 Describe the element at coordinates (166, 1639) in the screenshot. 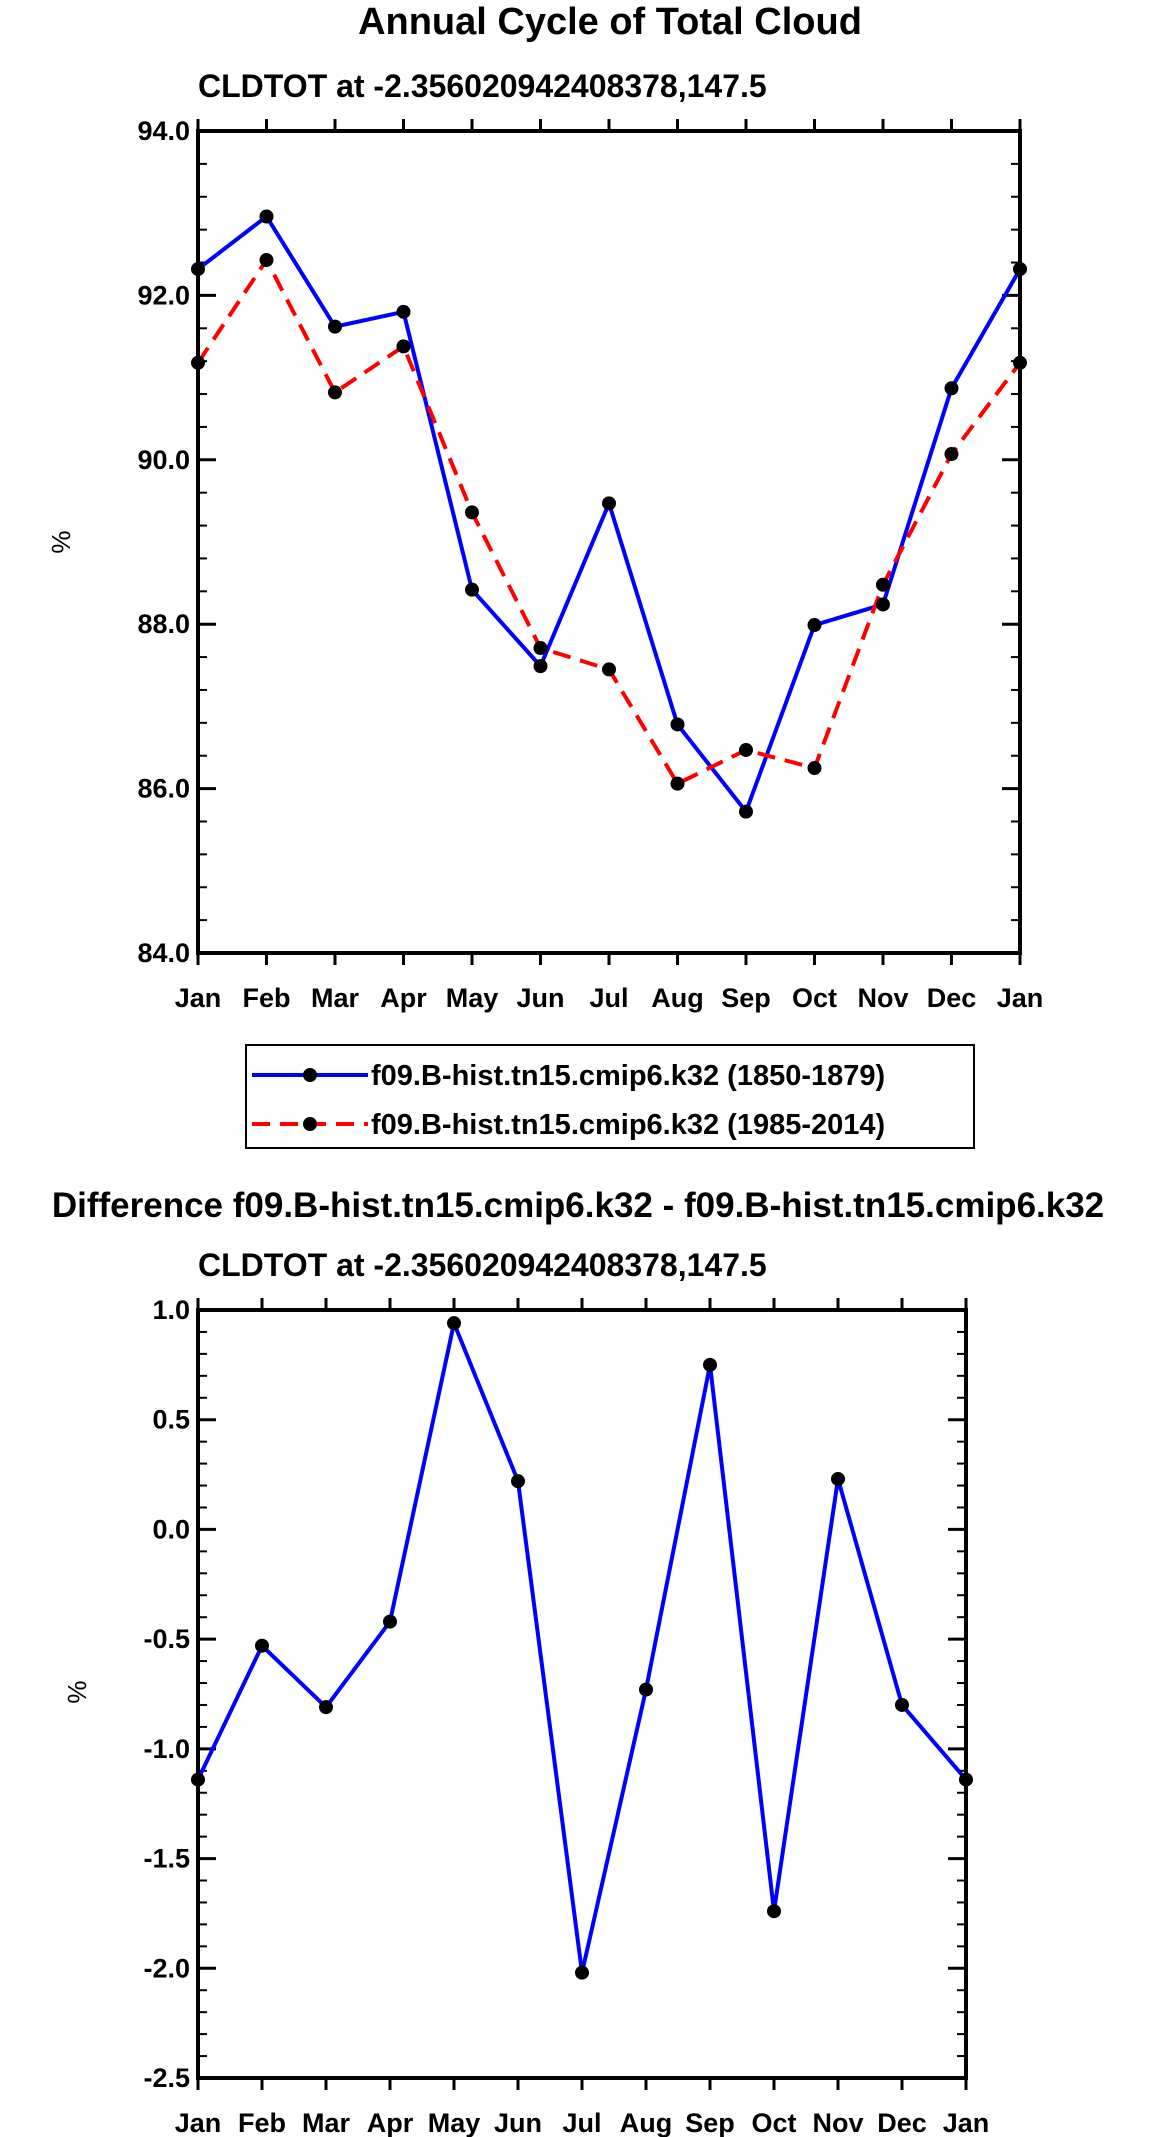

I see `y-tick-label: -0.5` at that location.